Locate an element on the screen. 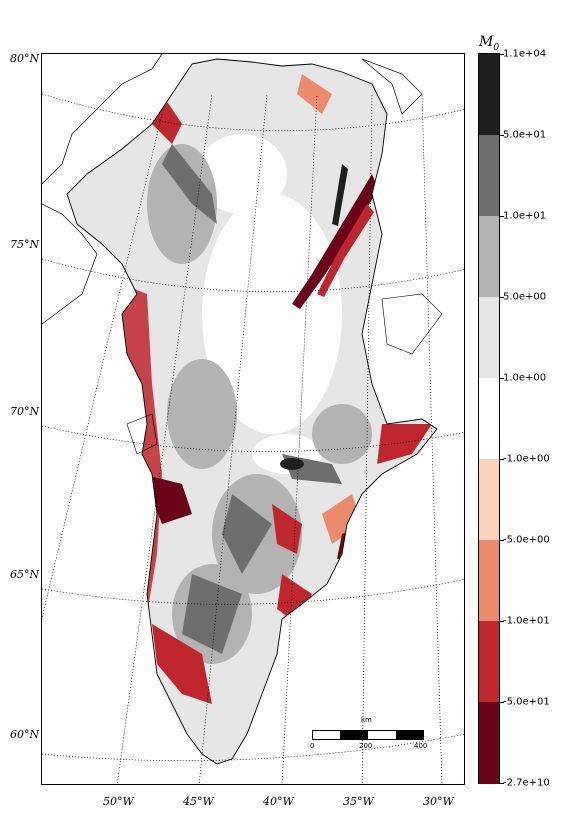 Image resolution: width=576 pixels, height=828 pixels. lat-label-60: 60°N is located at coordinates (25, 734).